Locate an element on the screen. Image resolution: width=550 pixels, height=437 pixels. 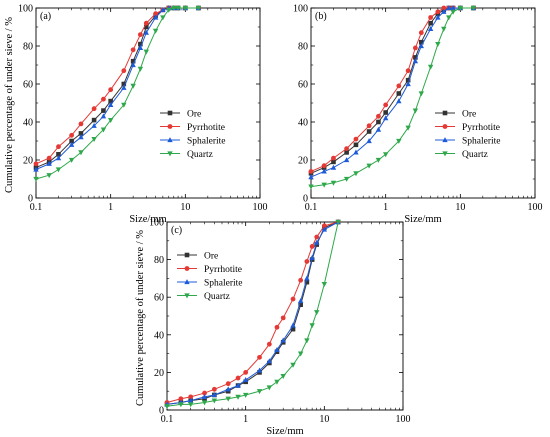
x-tick-label: 0.1 is located at coordinates (167, 419).